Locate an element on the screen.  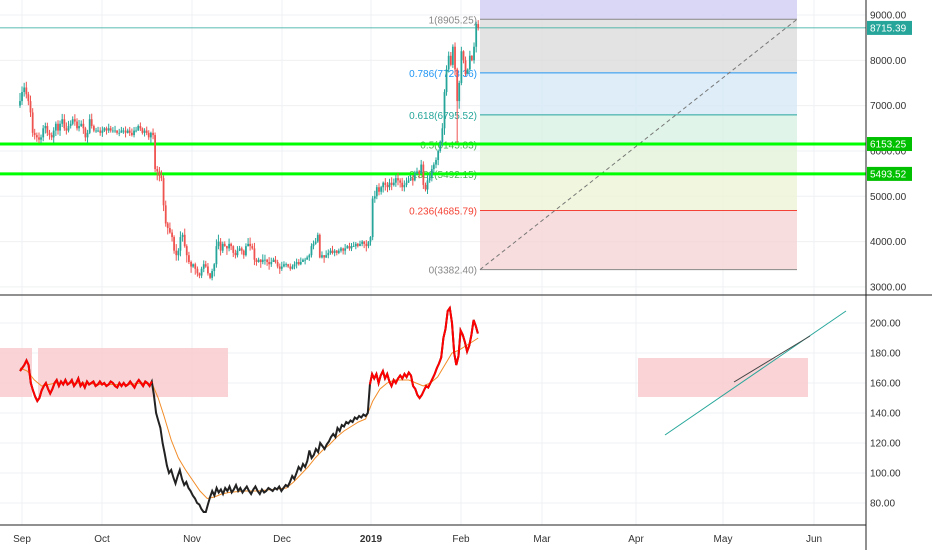
fib-level-label: 0.236(4685.79) is located at coordinates (443, 212).